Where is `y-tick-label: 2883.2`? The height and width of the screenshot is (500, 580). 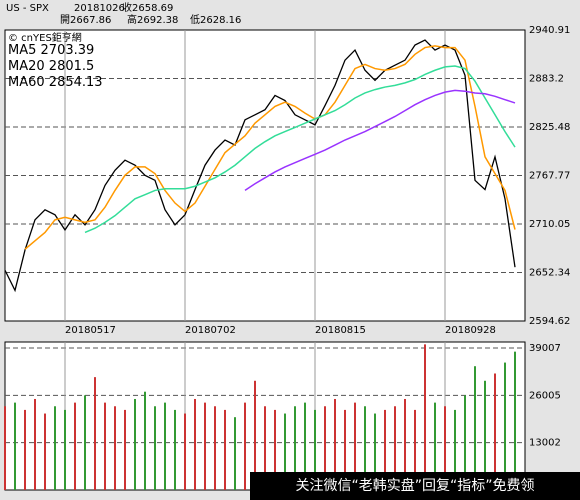 y-tick-label: 2883.2 is located at coordinates (546, 78).